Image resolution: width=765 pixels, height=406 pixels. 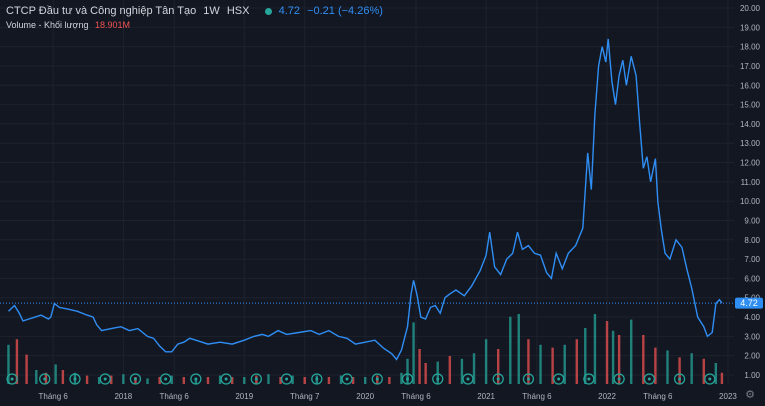 I want to click on y-tick-label: 3.00, so click(x=752, y=336).